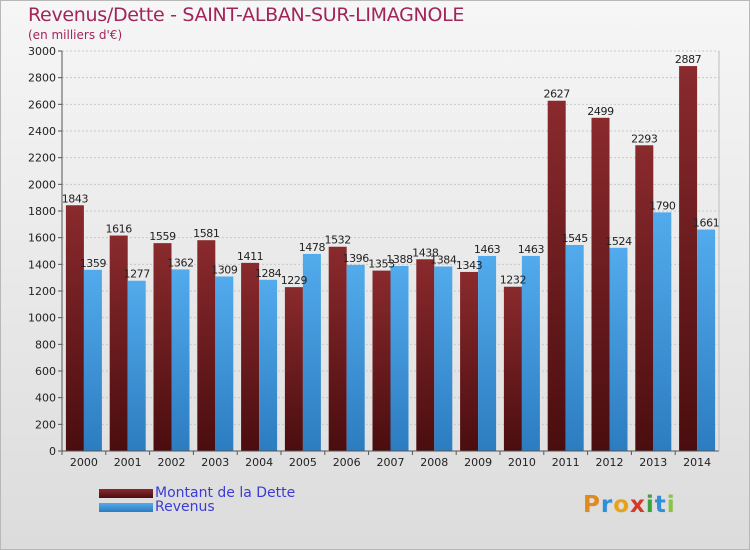  Describe the element at coordinates (42, 318) in the screenshot. I see `y-tick-label: 1000` at that location.